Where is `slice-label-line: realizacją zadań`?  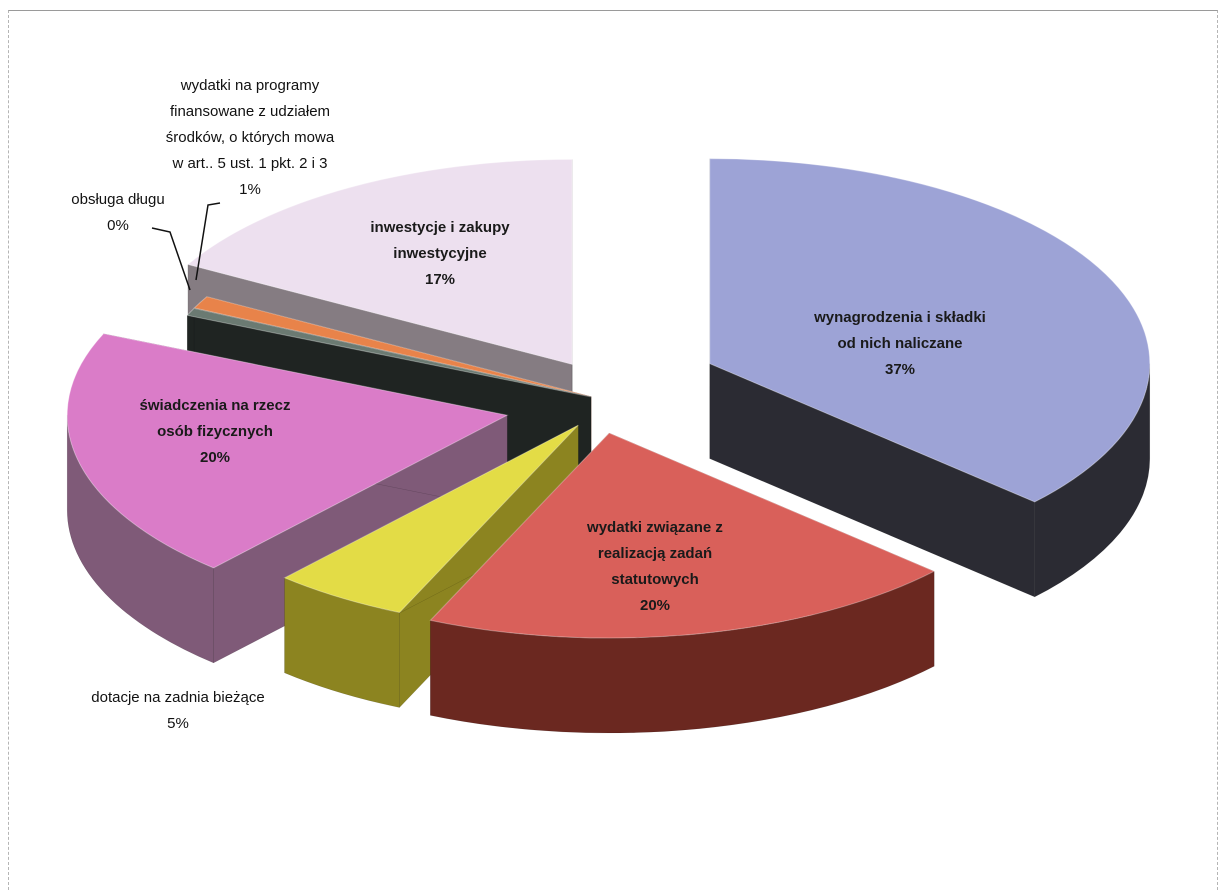 slice-label-line: realizacją zadań is located at coordinates (655, 553).